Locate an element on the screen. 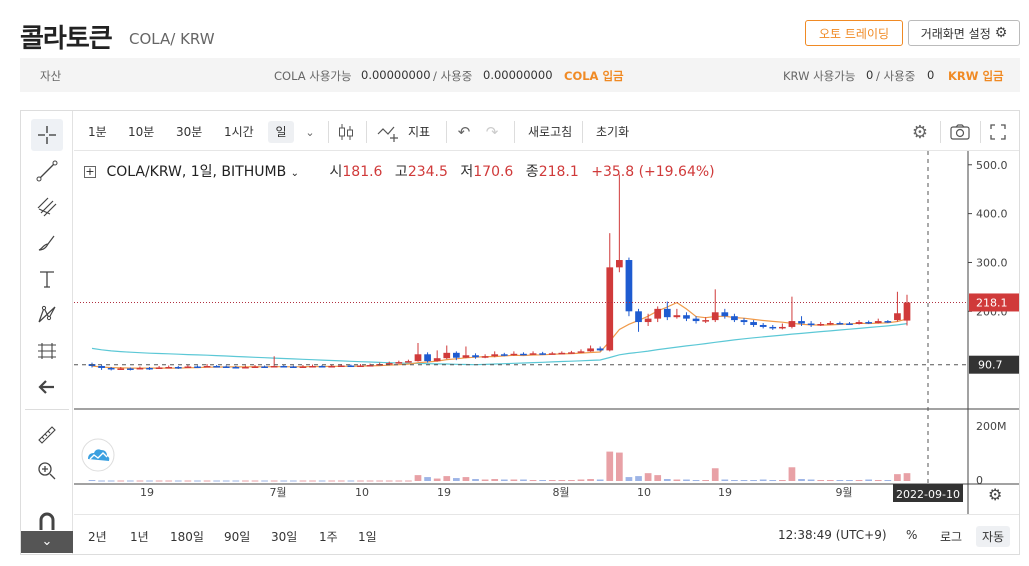 The height and width of the screenshot is (566, 1029). refresh-button: 새로고침 is located at coordinates (550, 132).